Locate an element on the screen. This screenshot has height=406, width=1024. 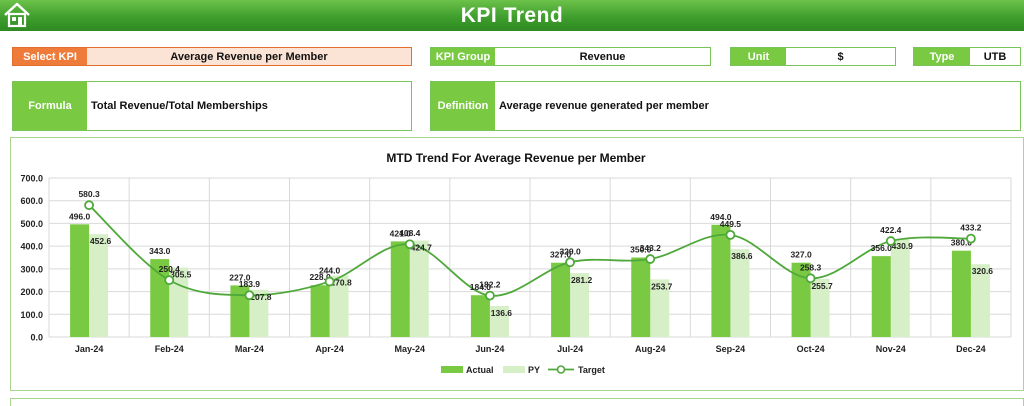
legend-py-label: PY is located at coordinates (534, 370).